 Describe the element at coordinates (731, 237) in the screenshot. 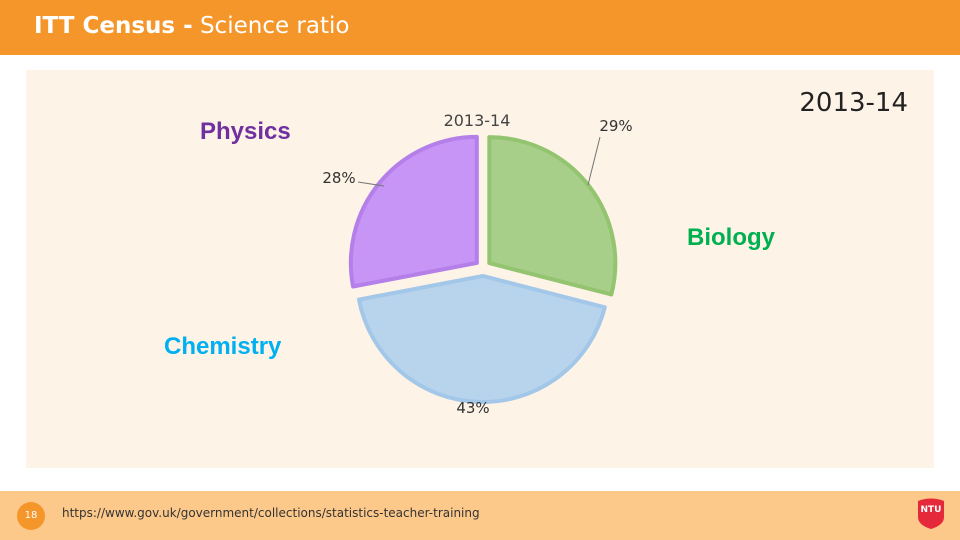

I see `biology-label: Biology` at that location.